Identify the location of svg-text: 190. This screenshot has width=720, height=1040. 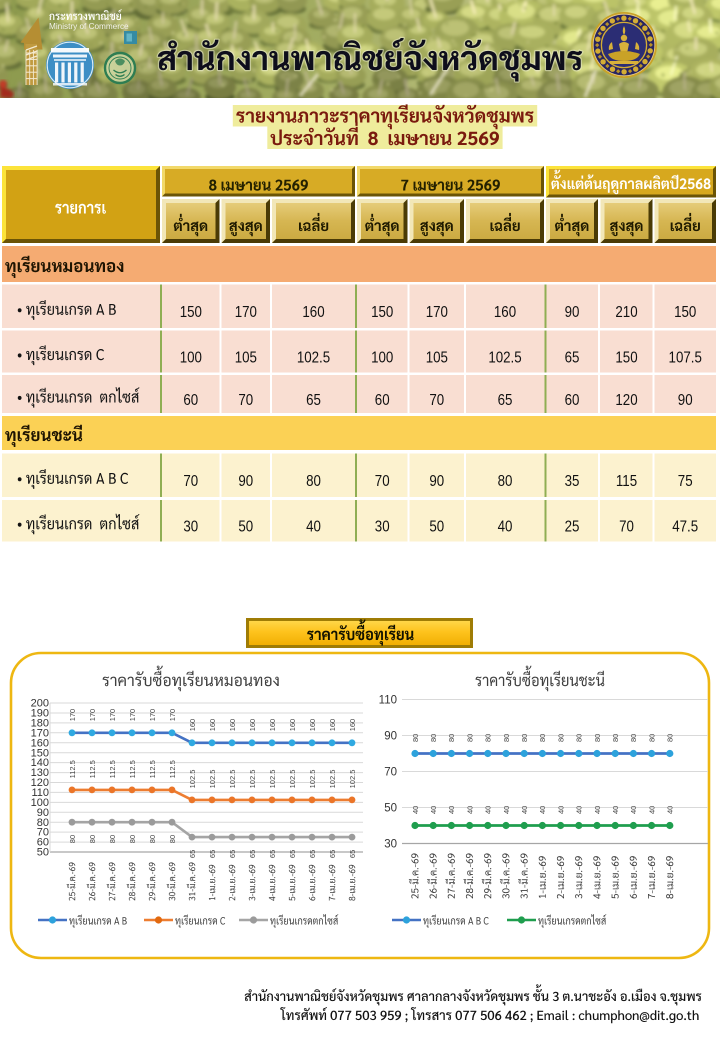
(40, 714).